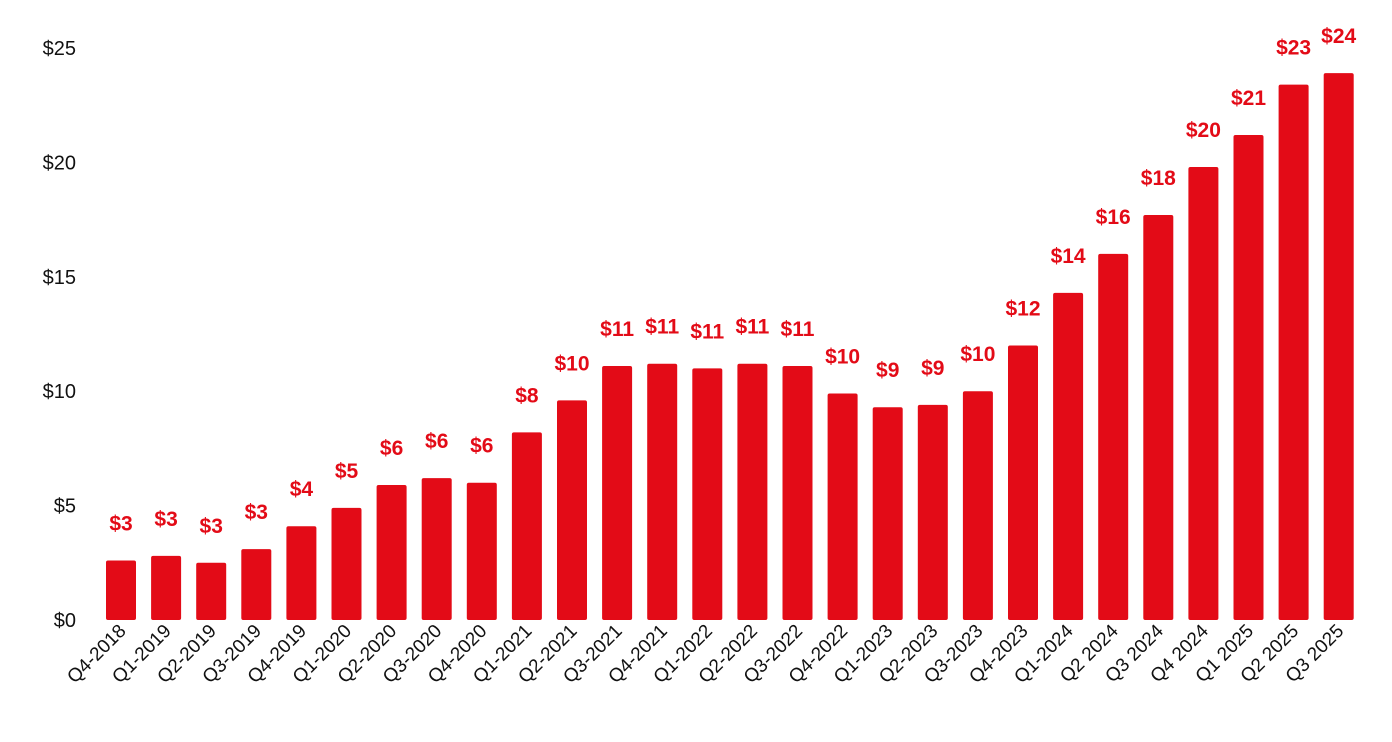 Image resolution: width=1392 pixels, height=742 pixels. What do you see at coordinates (1293, 48) in the screenshot?
I see `data-label: $23` at bounding box center [1293, 48].